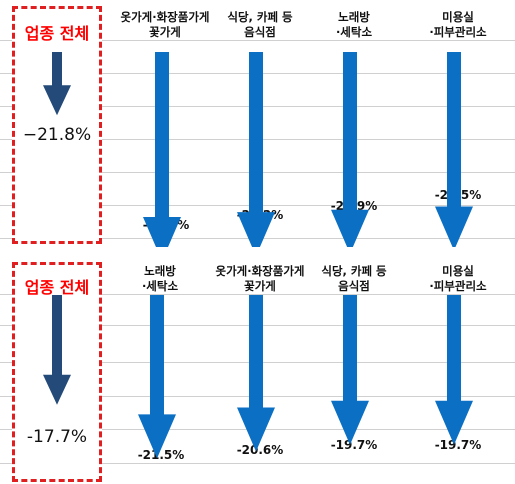 This screenshot has height=484, width=515. I want to click on value-label: -20.6%, so click(260, 450).